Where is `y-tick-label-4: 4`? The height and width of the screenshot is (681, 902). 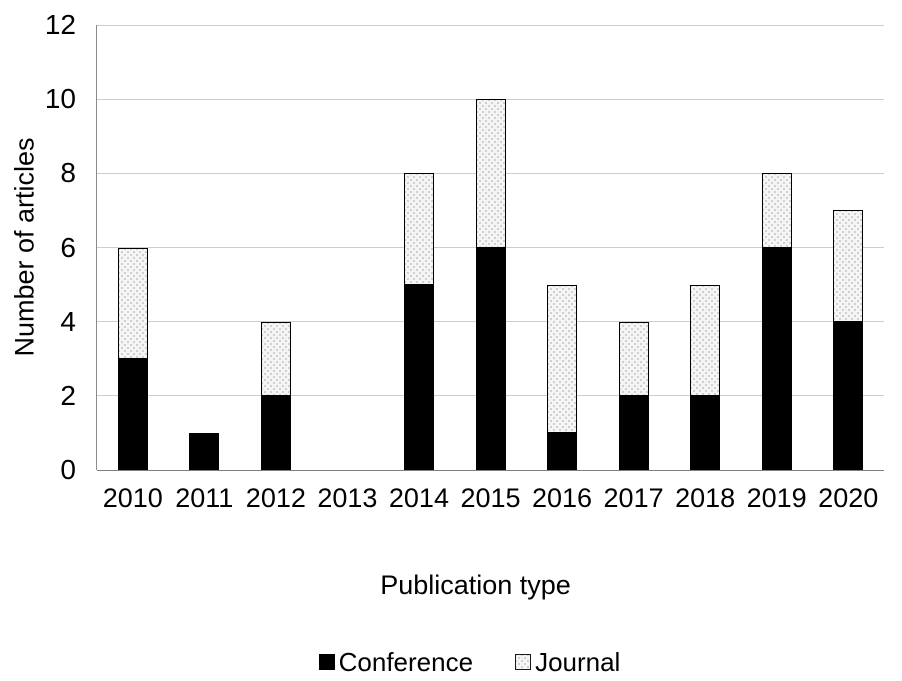
y-tick-label-4: 4 is located at coordinates (68, 321).